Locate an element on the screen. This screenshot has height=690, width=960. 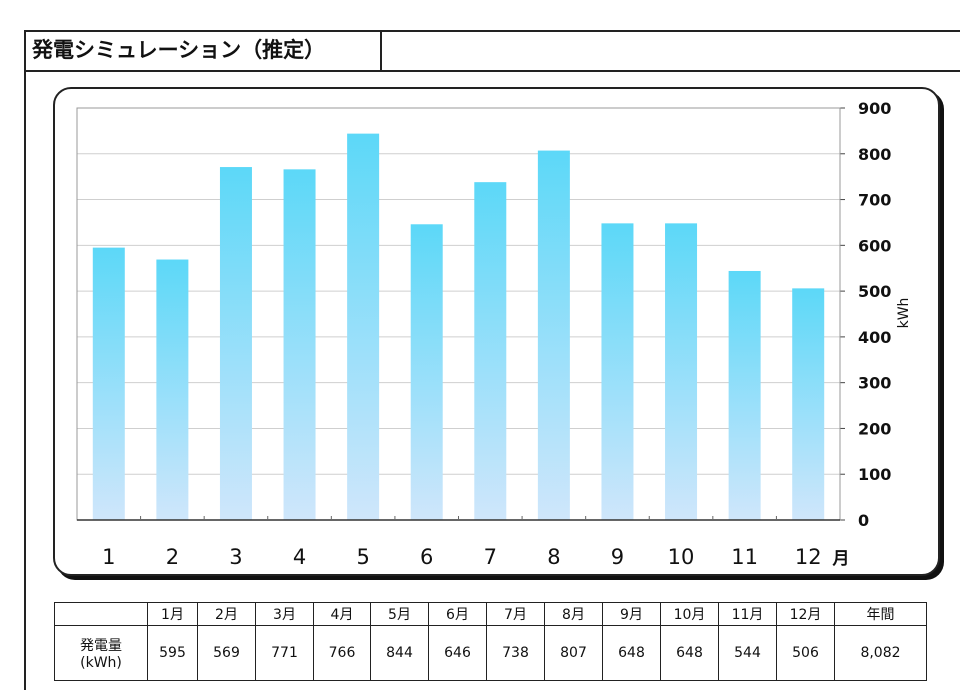
table-header-cell: 10月 is located at coordinates (689, 614).